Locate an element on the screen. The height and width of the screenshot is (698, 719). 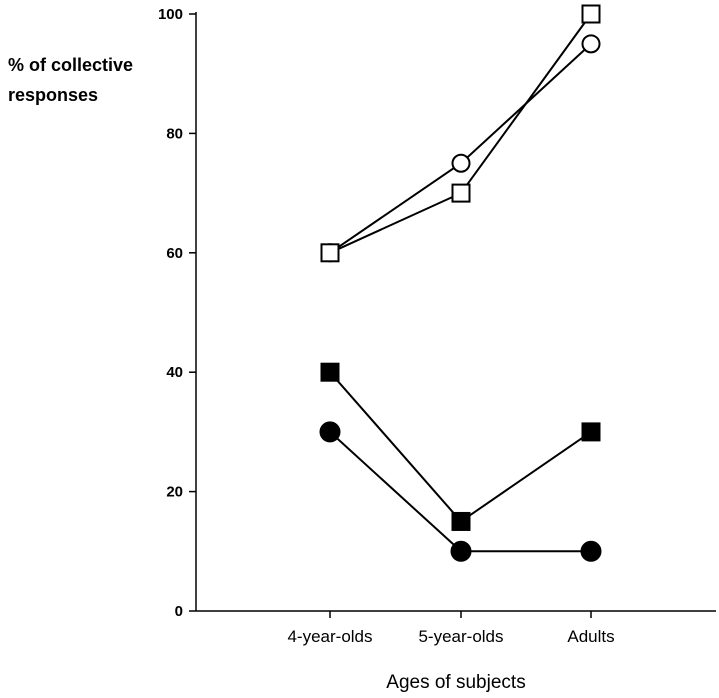
series-filled-circle is located at coordinates (460, 491).